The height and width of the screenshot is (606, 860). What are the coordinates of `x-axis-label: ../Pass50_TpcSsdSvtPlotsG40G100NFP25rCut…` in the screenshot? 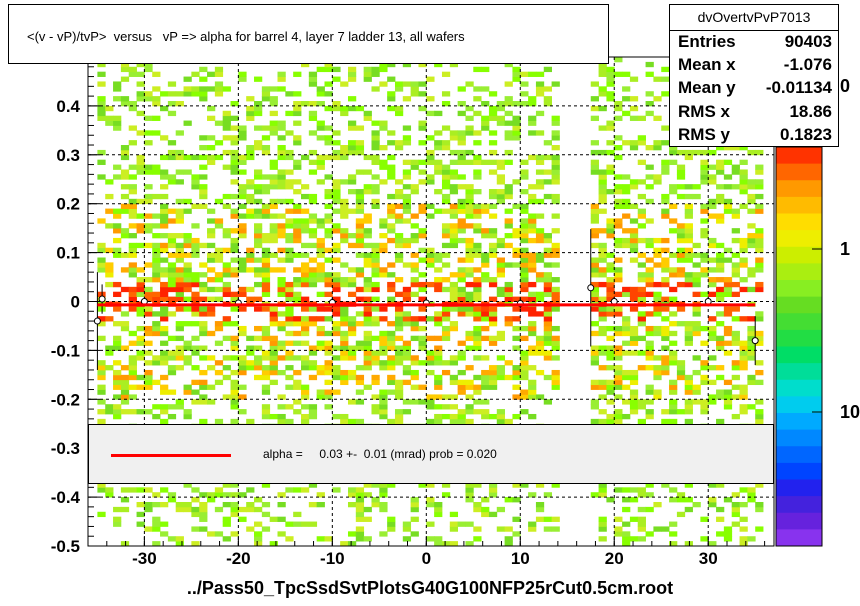 It's located at (430, 588).